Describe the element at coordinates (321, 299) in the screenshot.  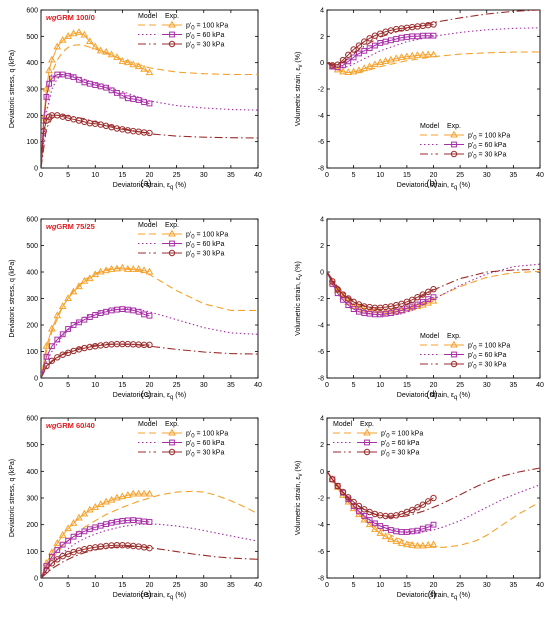
I see `y-tick-label: -2` at that location.